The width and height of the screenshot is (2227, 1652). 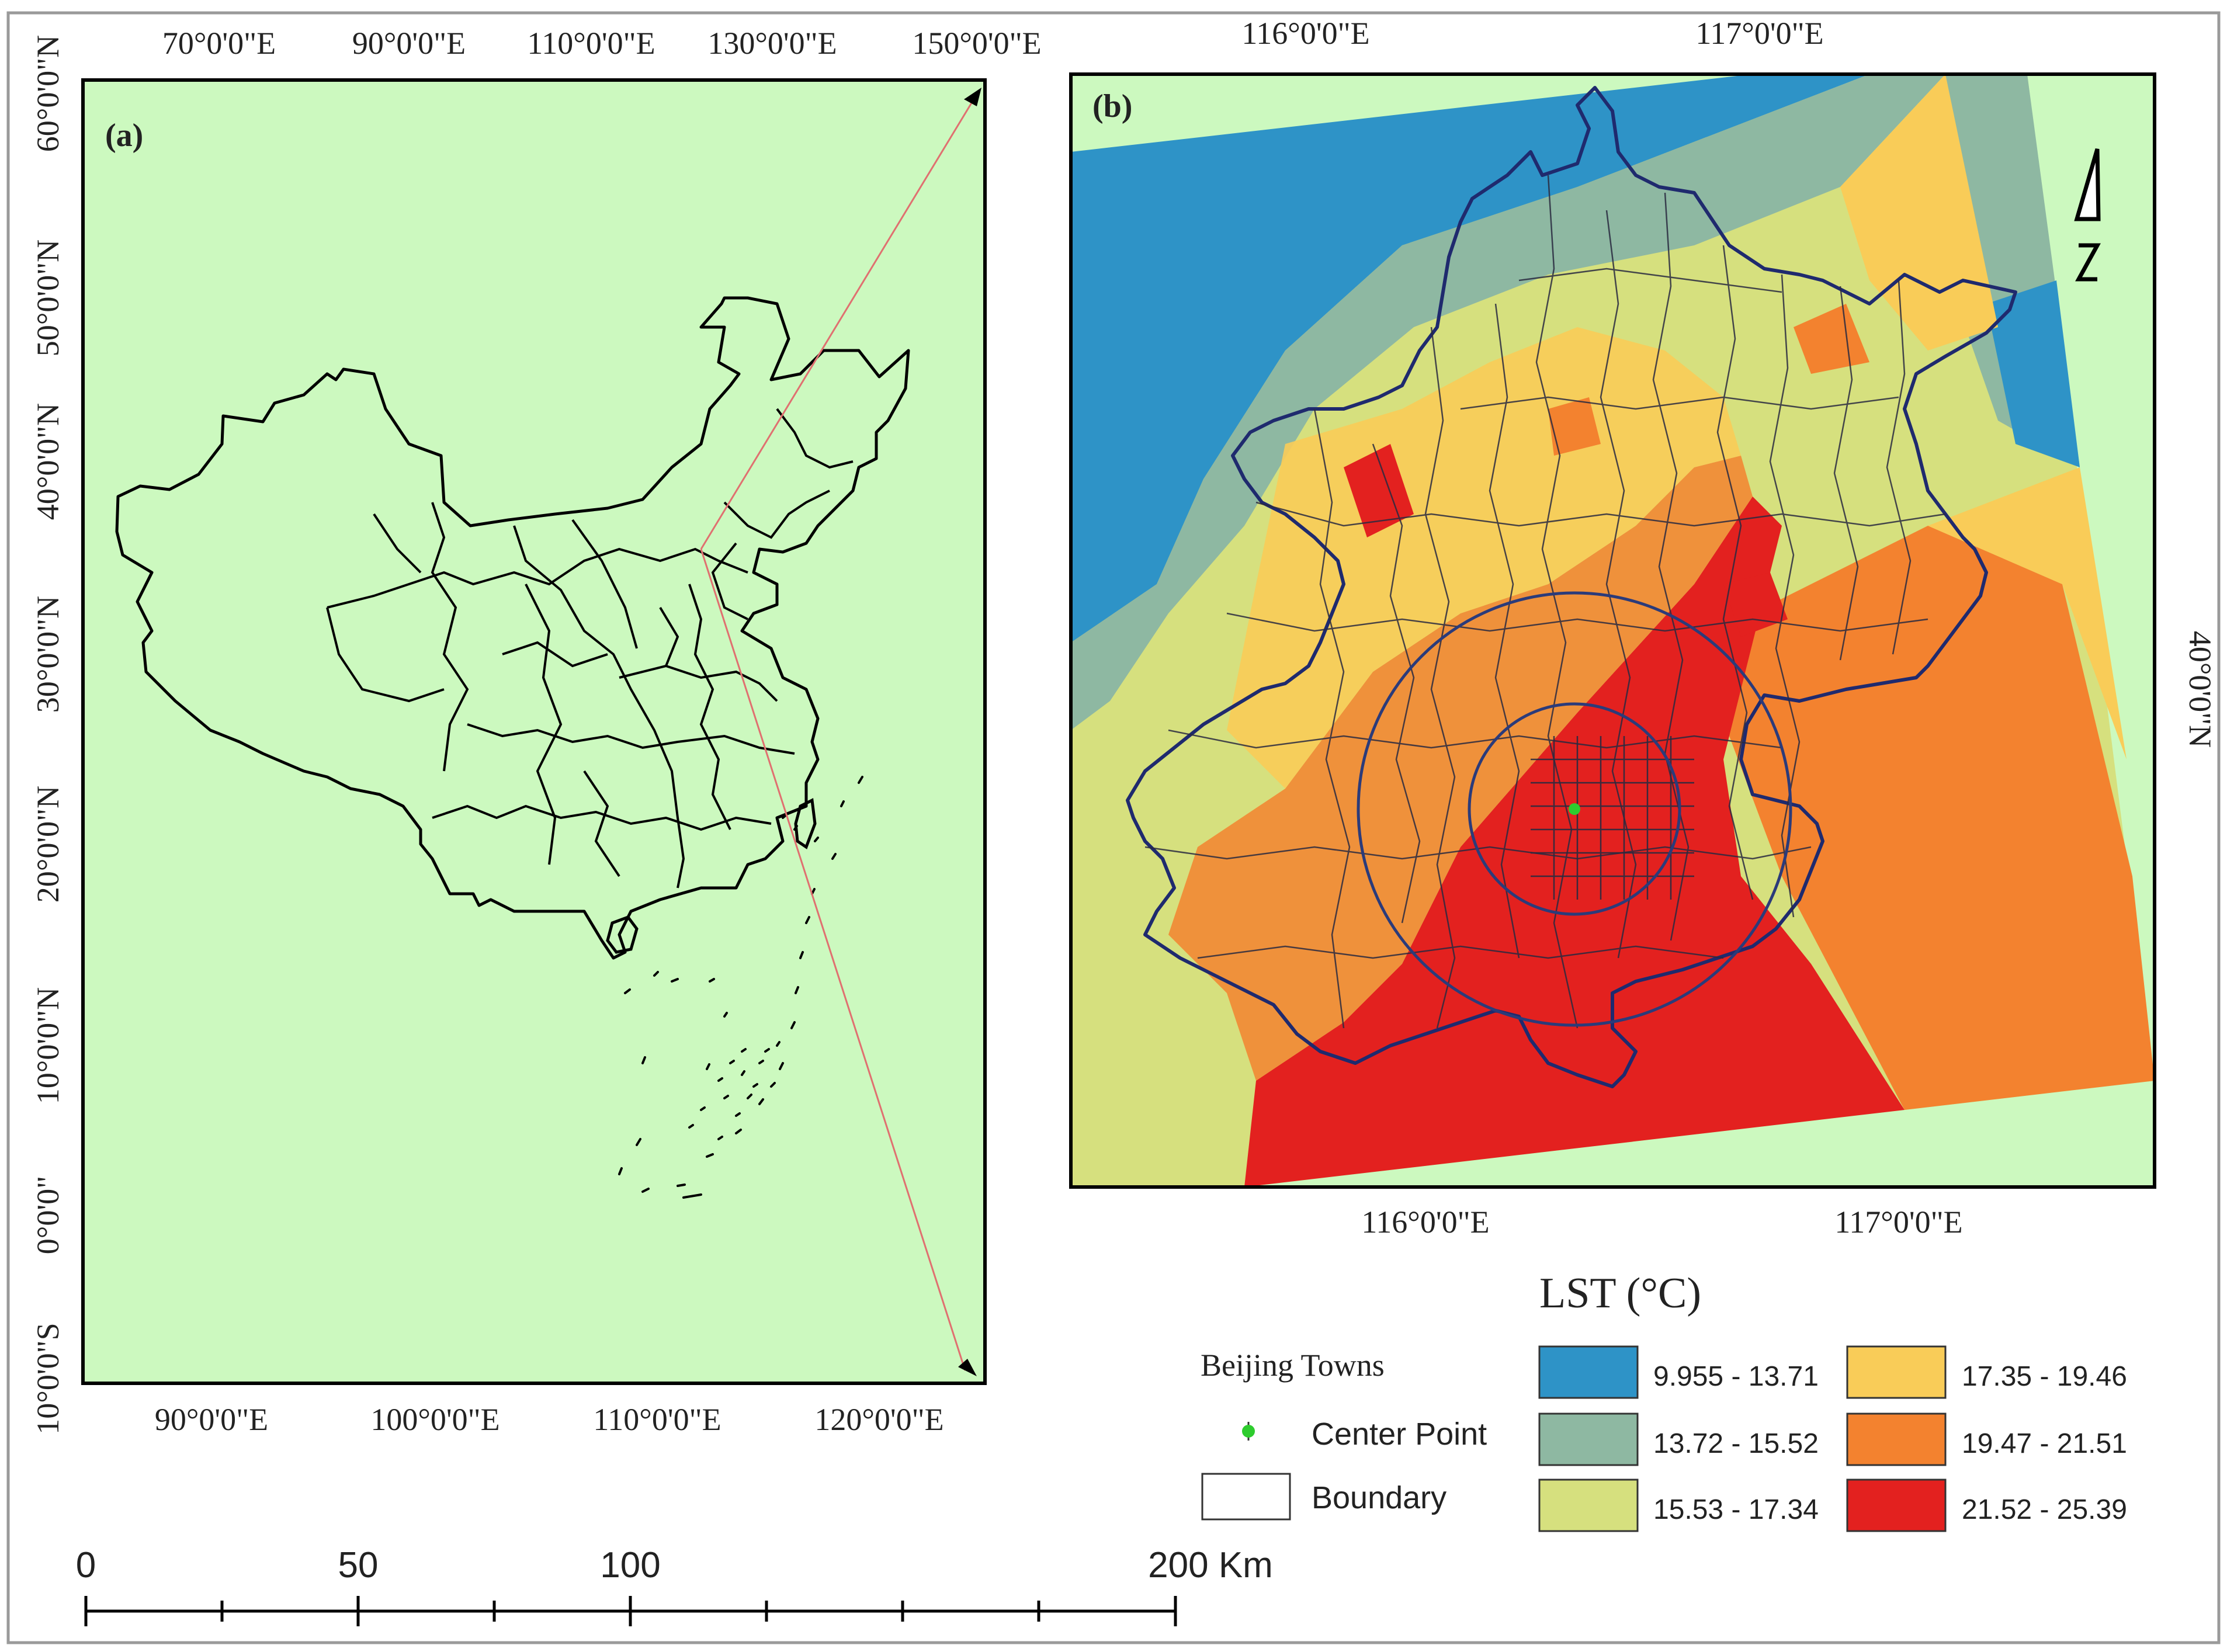 I want to click on tick-label: 70°0'0"E, so click(x=219, y=43).